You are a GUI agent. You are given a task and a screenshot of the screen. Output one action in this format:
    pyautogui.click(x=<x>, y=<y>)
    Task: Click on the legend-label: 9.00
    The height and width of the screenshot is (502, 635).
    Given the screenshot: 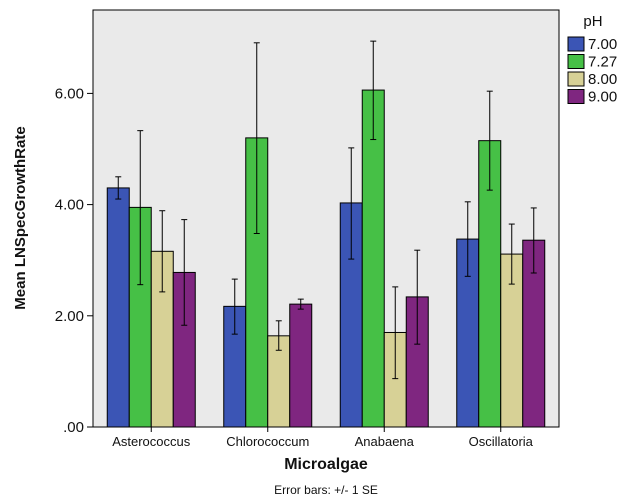 What is the action you would take?
    pyautogui.click(x=602, y=97)
    